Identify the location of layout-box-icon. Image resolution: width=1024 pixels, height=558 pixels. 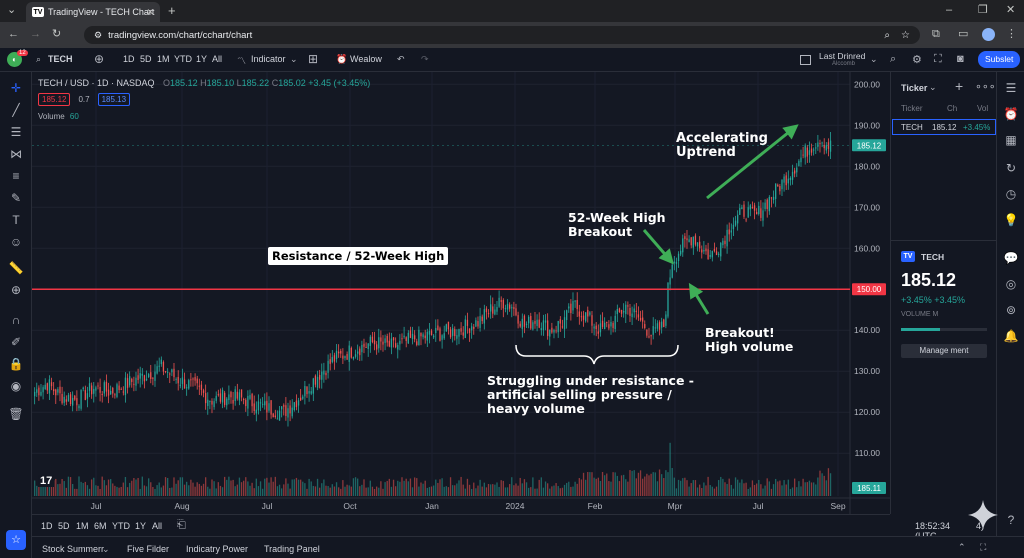
(805, 60).